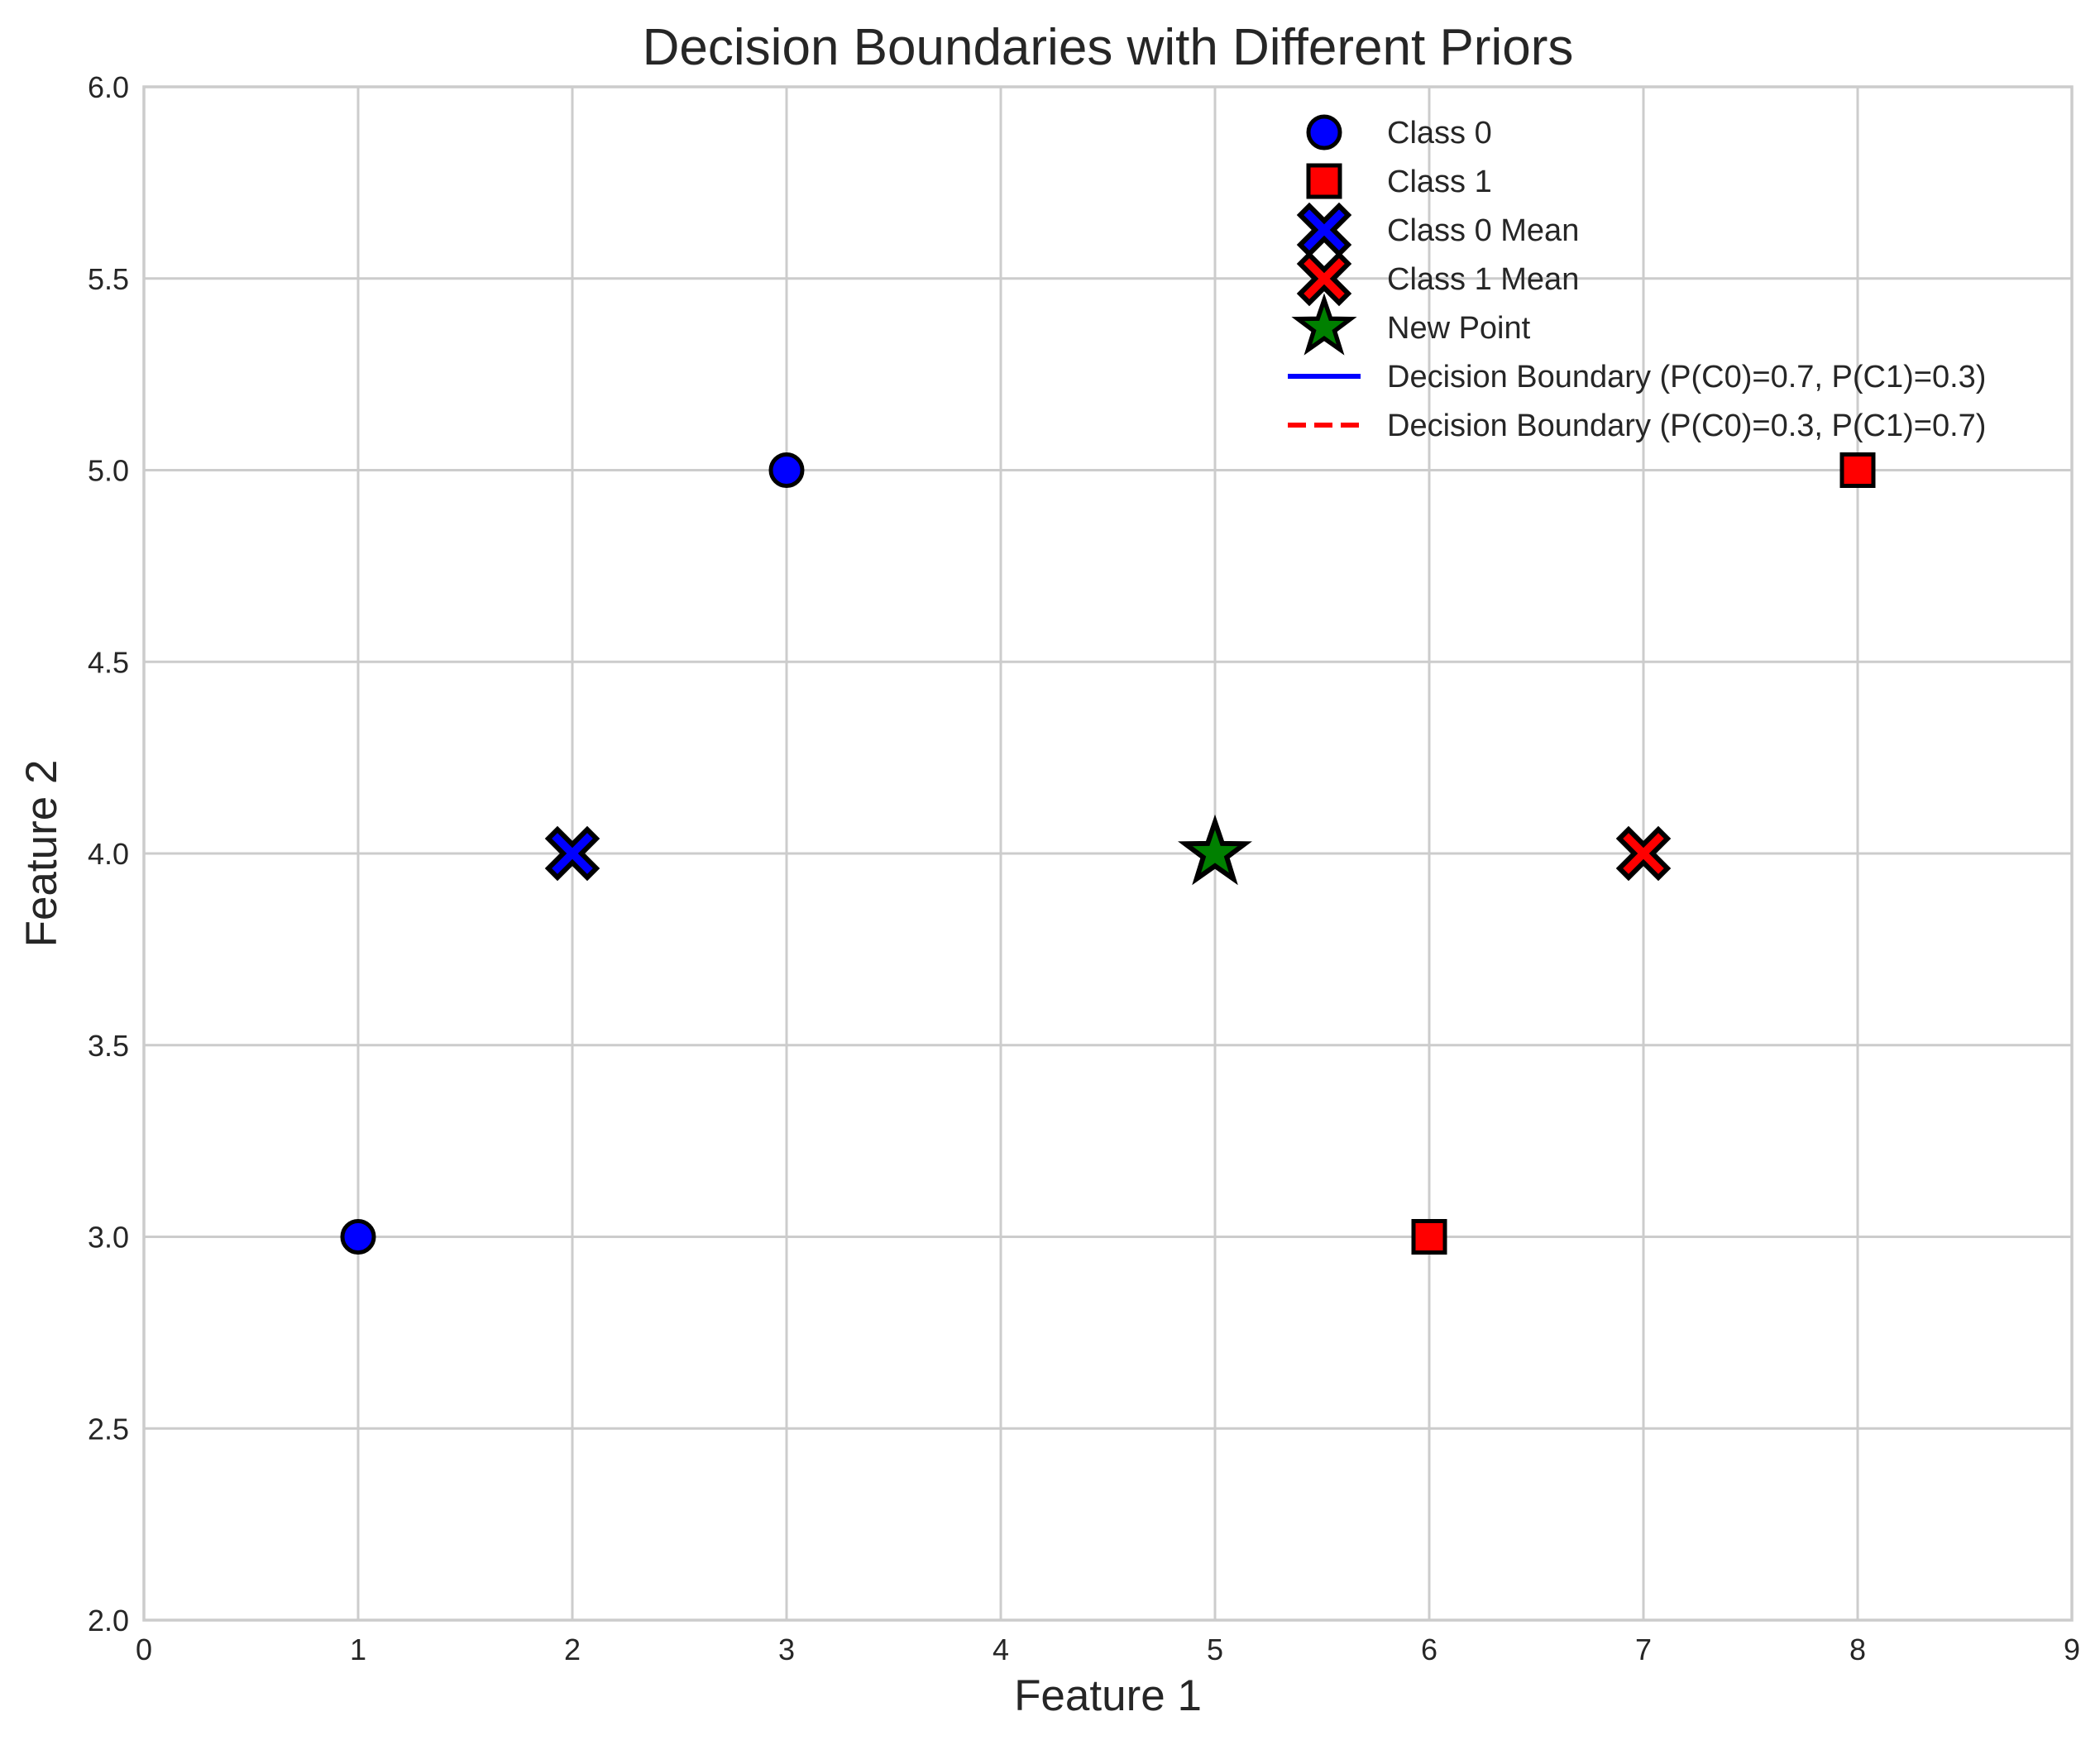  I want to click on series-3-point, so click(1644, 853).